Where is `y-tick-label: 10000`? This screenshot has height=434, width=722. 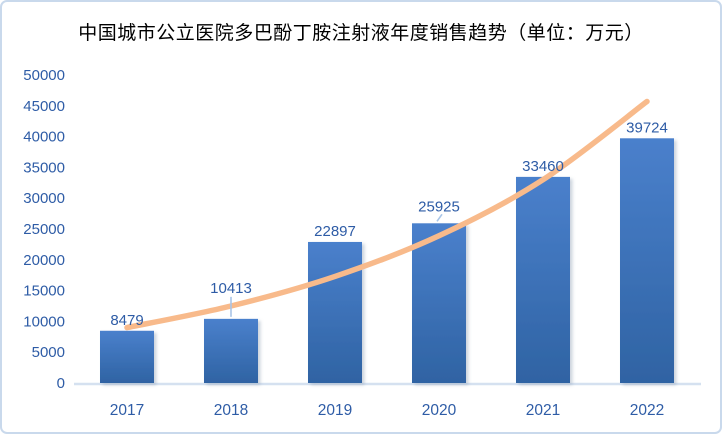 y-tick-label: 10000 is located at coordinates (44, 321).